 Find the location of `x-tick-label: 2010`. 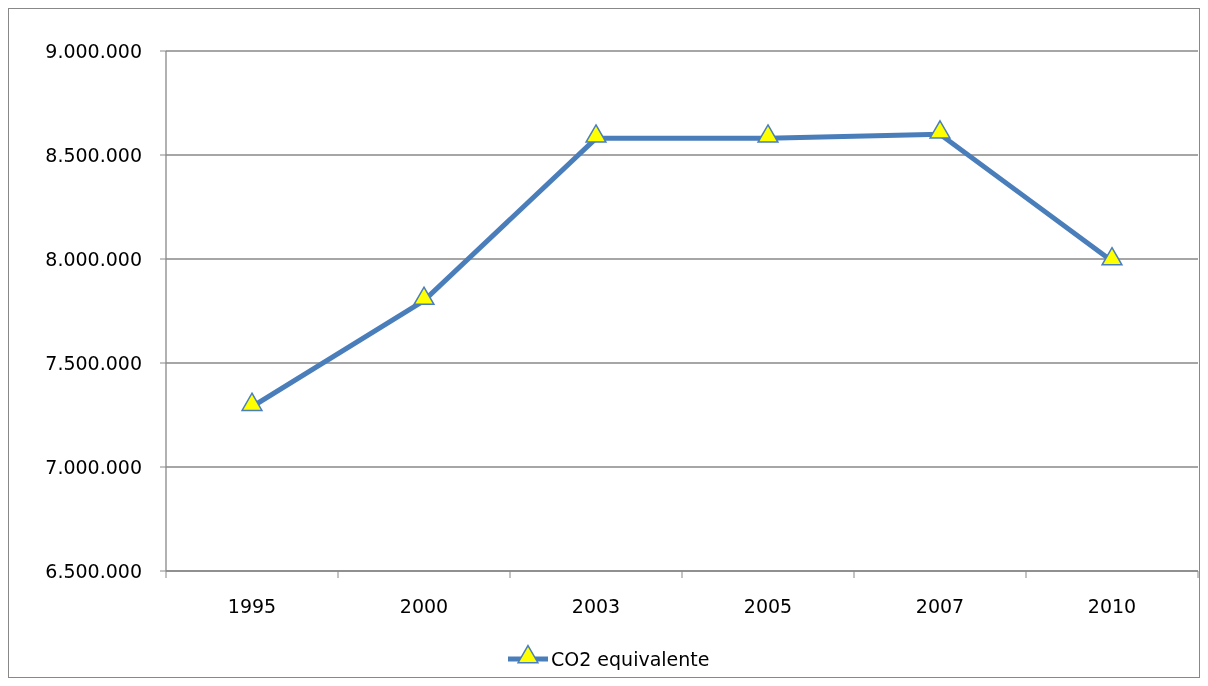

x-tick-label: 2010 is located at coordinates (1112, 606).